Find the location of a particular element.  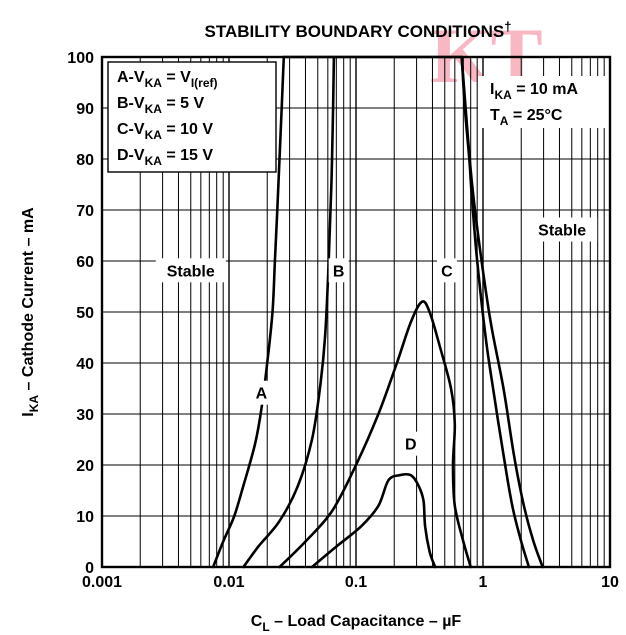

y-tick-label: 20 is located at coordinates (85, 466).